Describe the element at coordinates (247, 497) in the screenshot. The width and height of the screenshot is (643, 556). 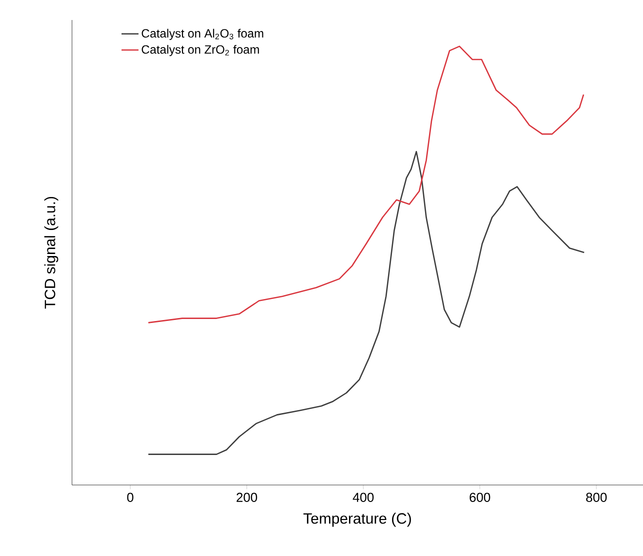
I see `x-tick-label: 200` at that location.